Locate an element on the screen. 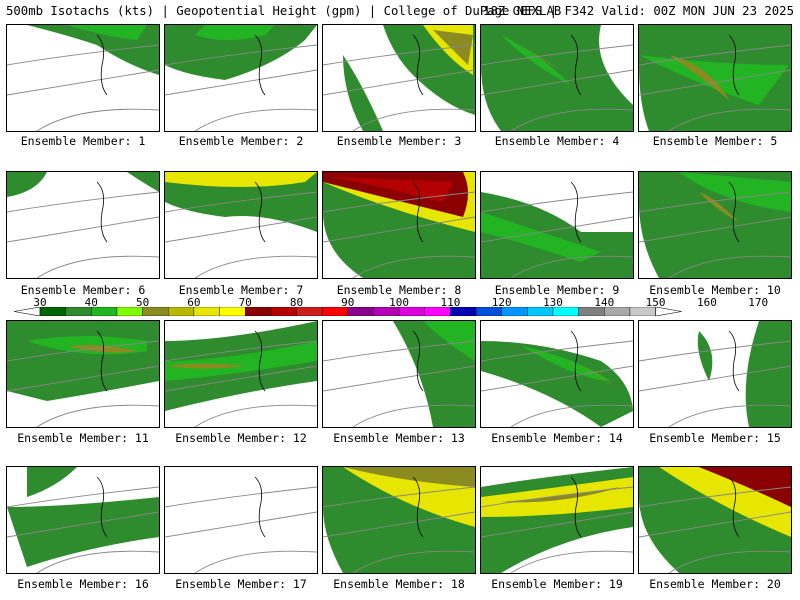 This screenshot has width=800, height=600. colorbar-legend: 30 40 50 60 70 80 90 100 110 120 130 140 150 160 170 is located at coordinates (400, 307).